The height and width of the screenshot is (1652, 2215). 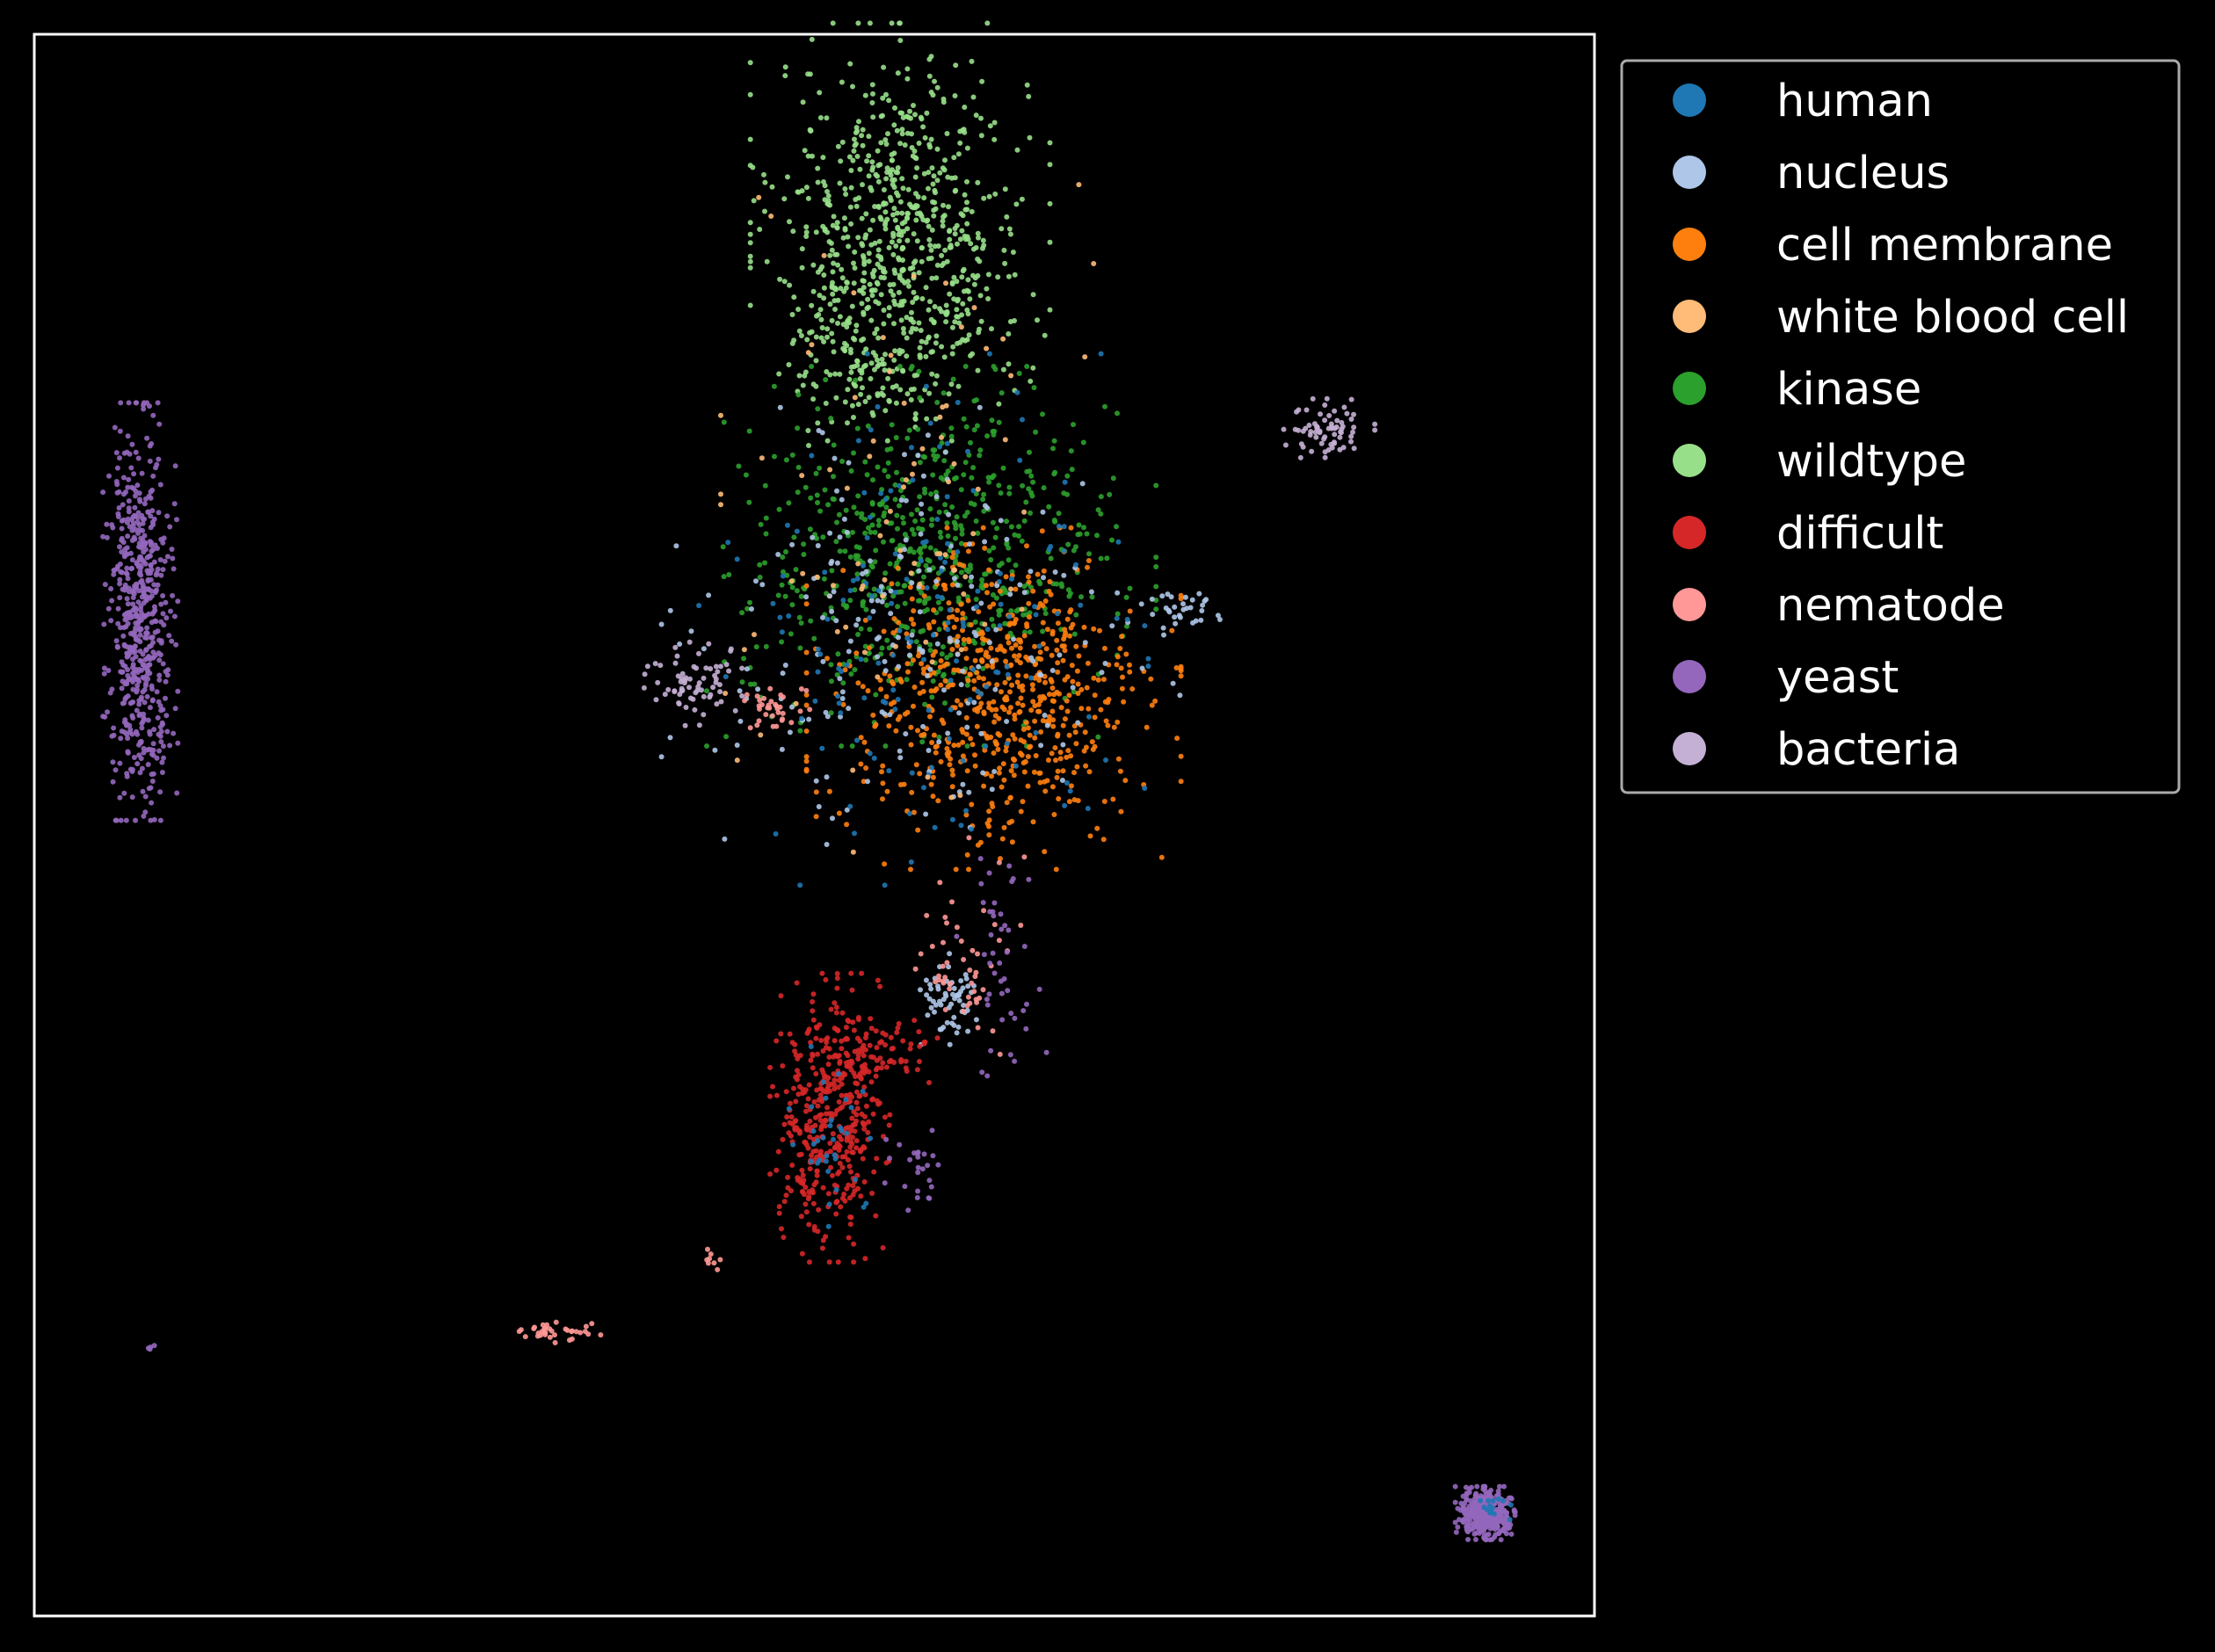 What do you see at coordinates (1689, 677) in the screenshot?
I see `legend-marker` at bounding box center [1689, 677].